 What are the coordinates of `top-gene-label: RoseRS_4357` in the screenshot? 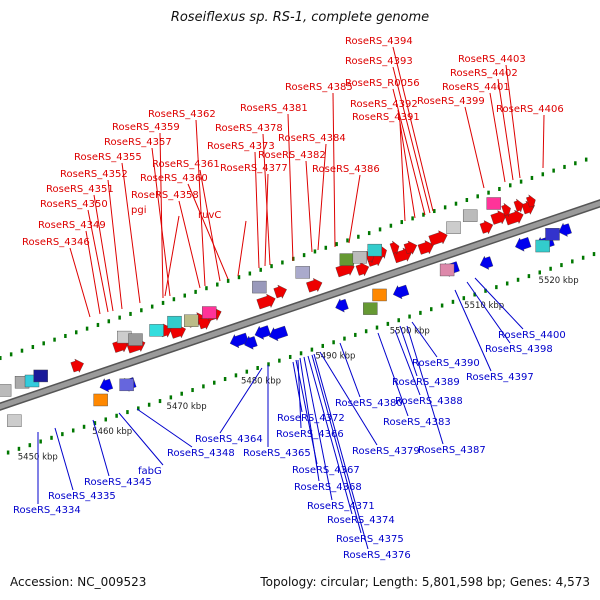 It's located at (138, 142).